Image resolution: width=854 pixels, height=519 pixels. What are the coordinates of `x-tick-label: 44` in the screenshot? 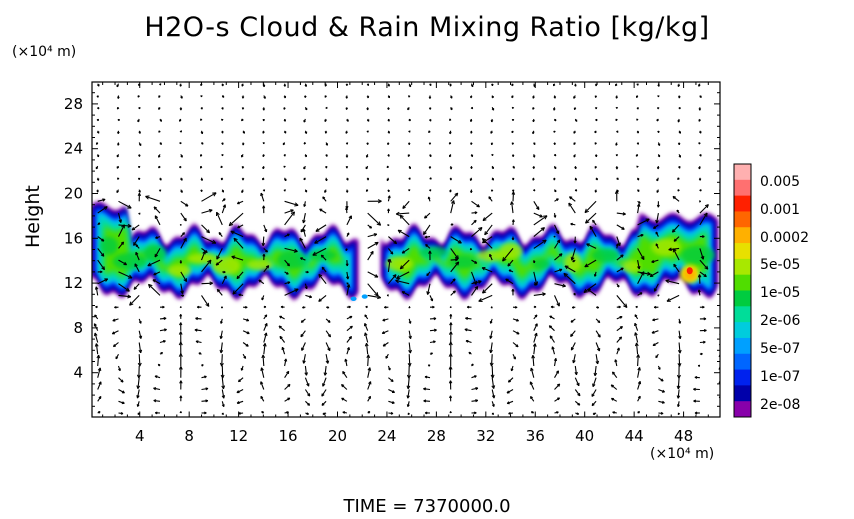 It's located at (634, 436).